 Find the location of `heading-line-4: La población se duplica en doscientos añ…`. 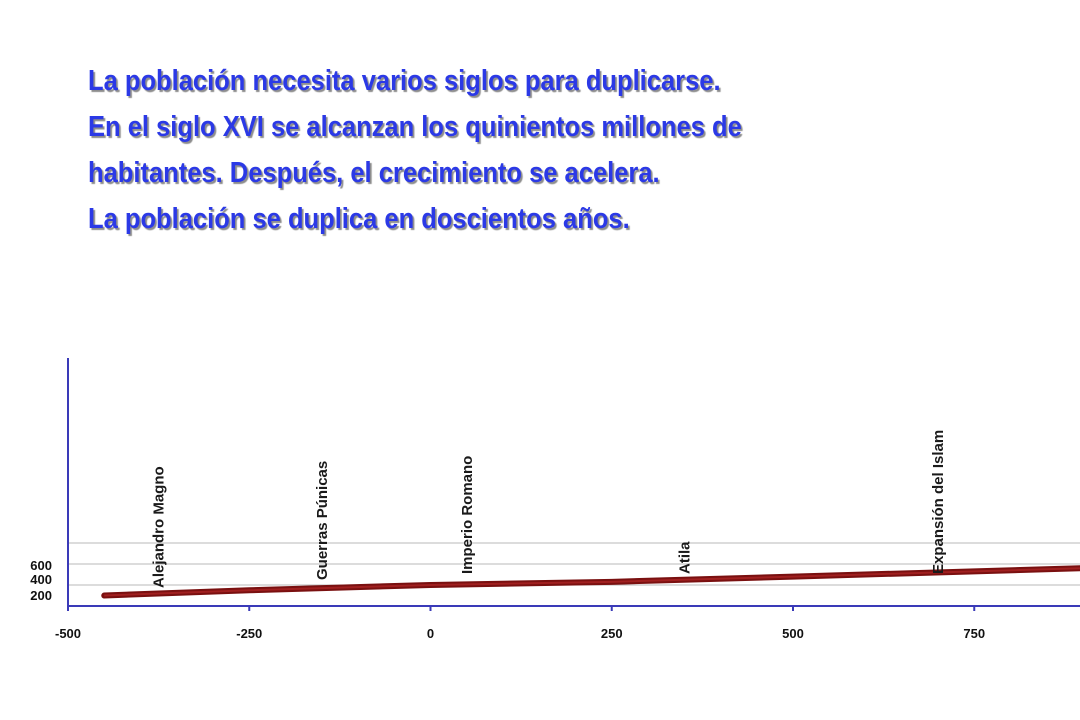

heading-line-4: La población se duplica en doscientos añ… is located at coordinates (359, 219).